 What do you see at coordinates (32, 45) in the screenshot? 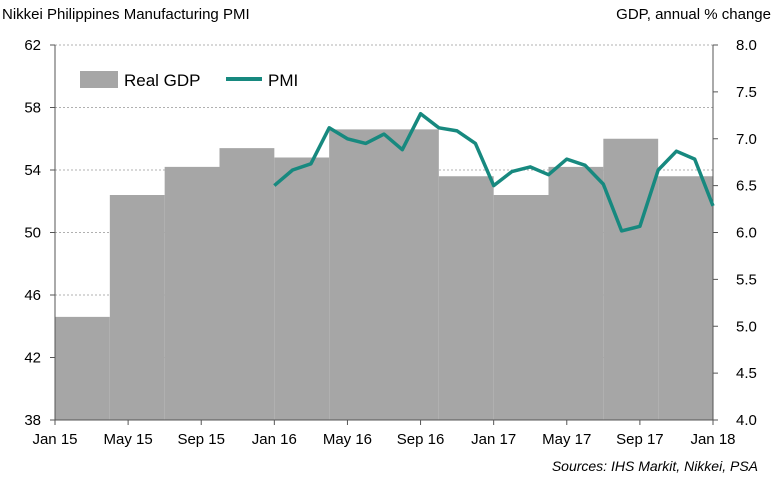
I see `y-left-tick-label: 62` at bounding box center [32, 45].